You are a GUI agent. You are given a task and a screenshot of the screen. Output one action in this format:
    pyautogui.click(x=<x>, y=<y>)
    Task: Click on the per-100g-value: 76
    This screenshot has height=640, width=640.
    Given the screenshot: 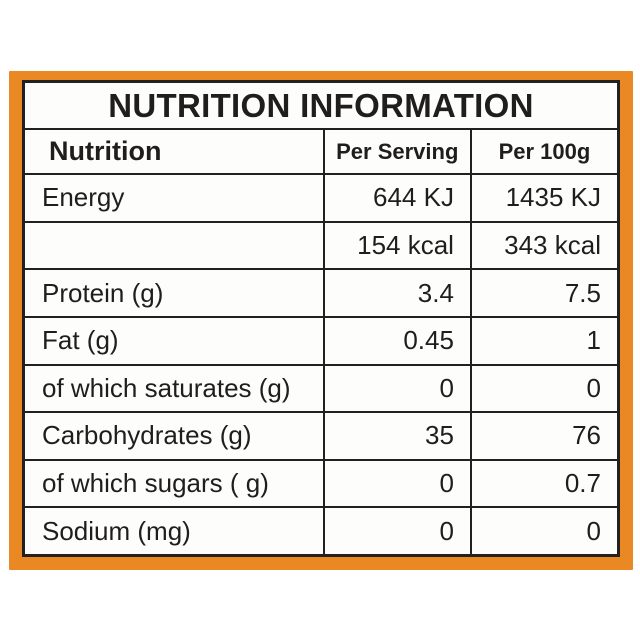 What is the action you would take?
    pyautogui.click(x=586, y=435)
    